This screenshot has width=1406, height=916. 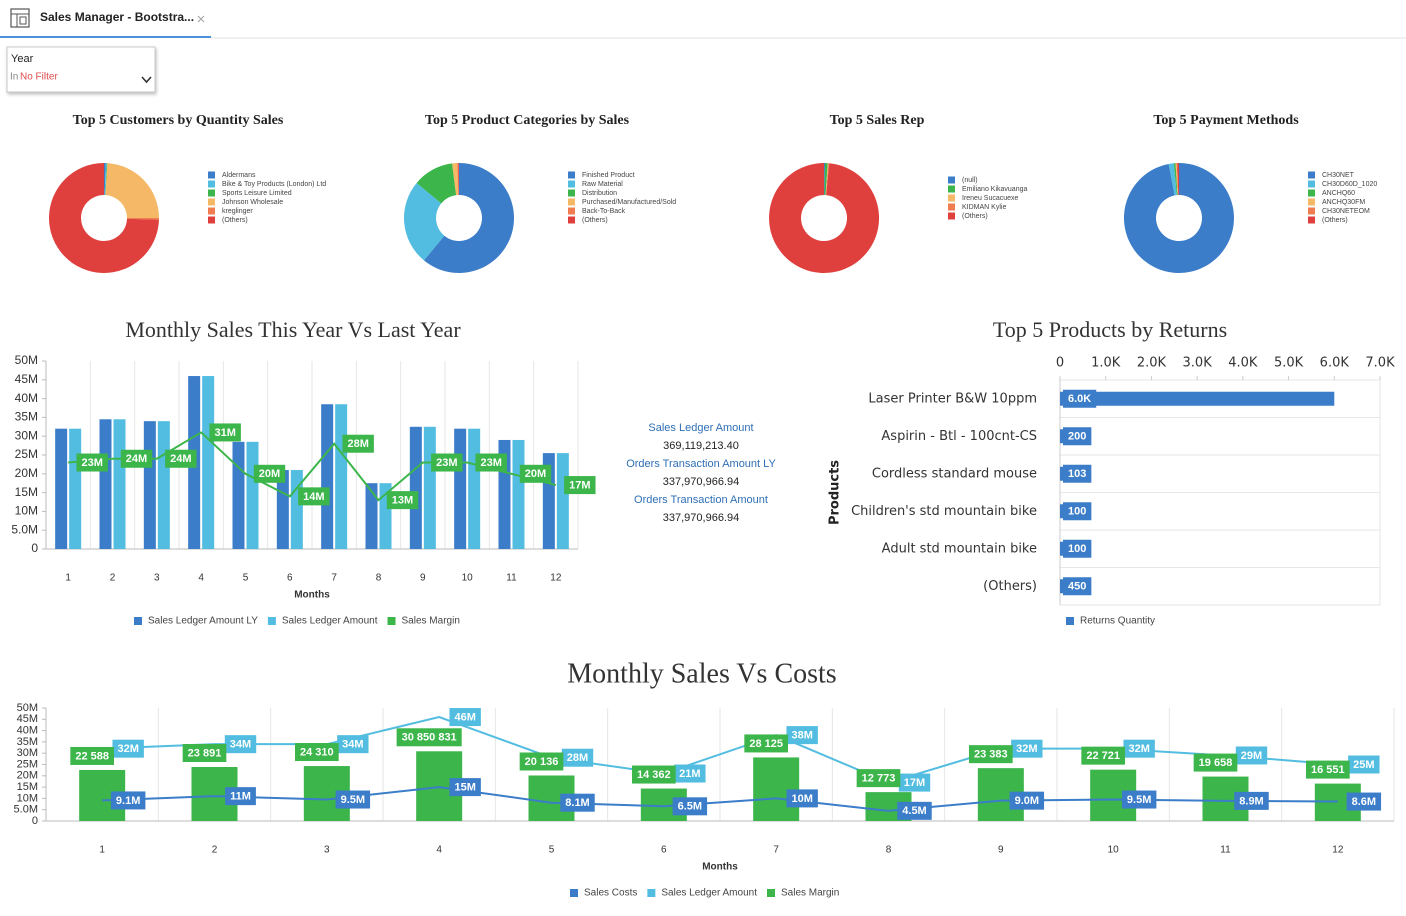 I want to click on x-tick-label: 5, so click(x=246, y=578).